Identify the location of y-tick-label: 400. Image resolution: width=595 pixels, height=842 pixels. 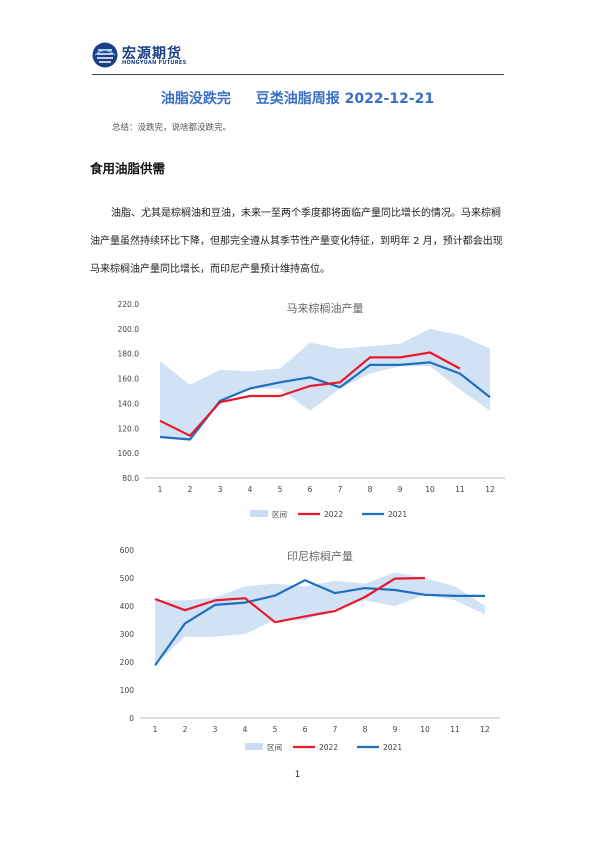
(127, 606).